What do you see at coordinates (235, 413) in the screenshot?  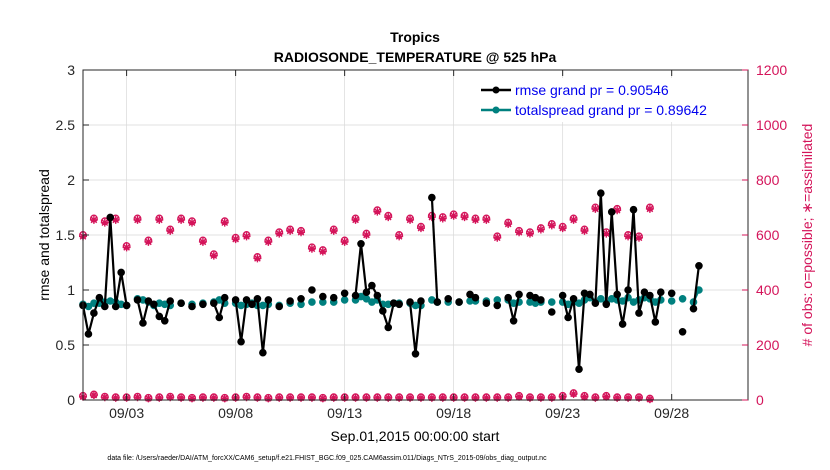 I see `x-tick-label: 09/08` at bounding box center [235, 413].